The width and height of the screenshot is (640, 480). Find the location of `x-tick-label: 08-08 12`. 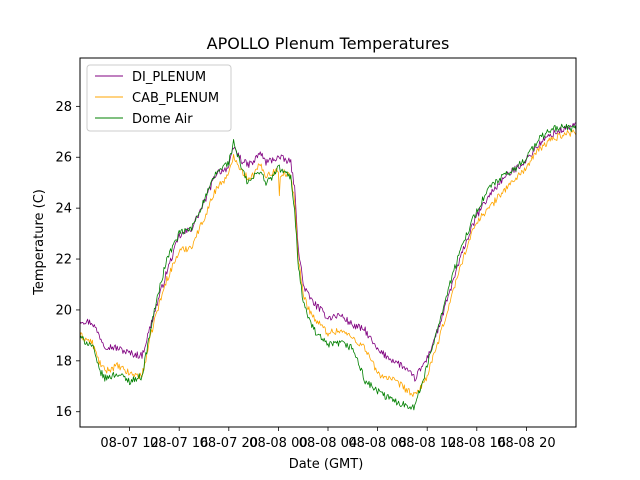

x-tick-label: 08-08 12 is located at coordinates (427, 443).